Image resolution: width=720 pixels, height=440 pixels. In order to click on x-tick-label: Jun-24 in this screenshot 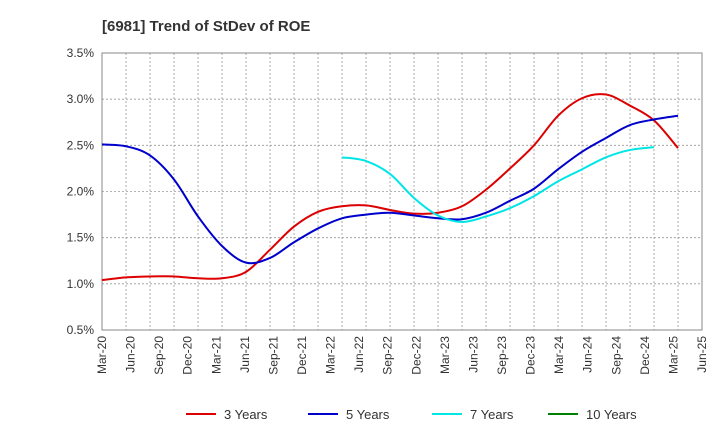, I will do `click(588, 354)`.